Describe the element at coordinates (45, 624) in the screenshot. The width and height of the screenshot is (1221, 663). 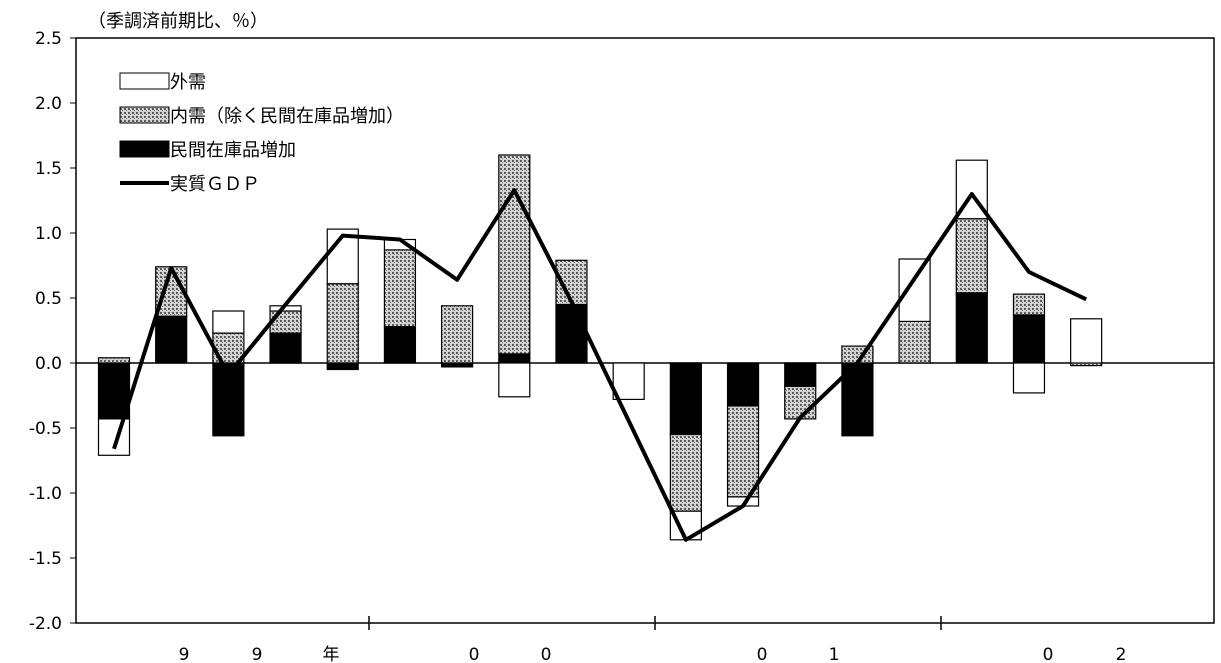
I see `y-tick-label: -2.0` at that location.